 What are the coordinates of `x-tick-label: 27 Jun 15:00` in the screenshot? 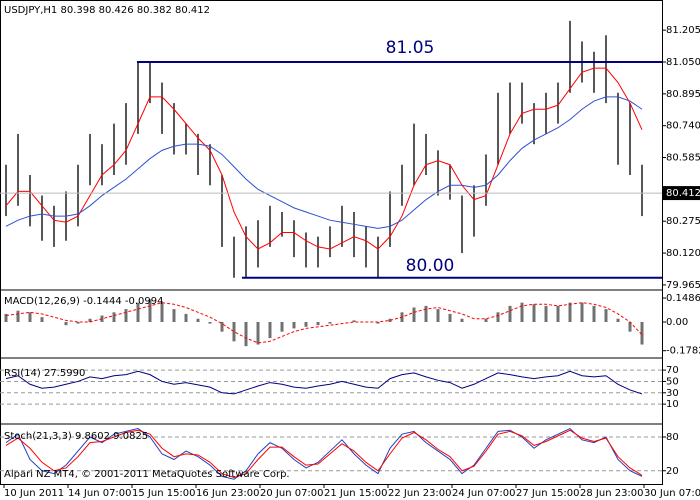 It's located at (548, 493).